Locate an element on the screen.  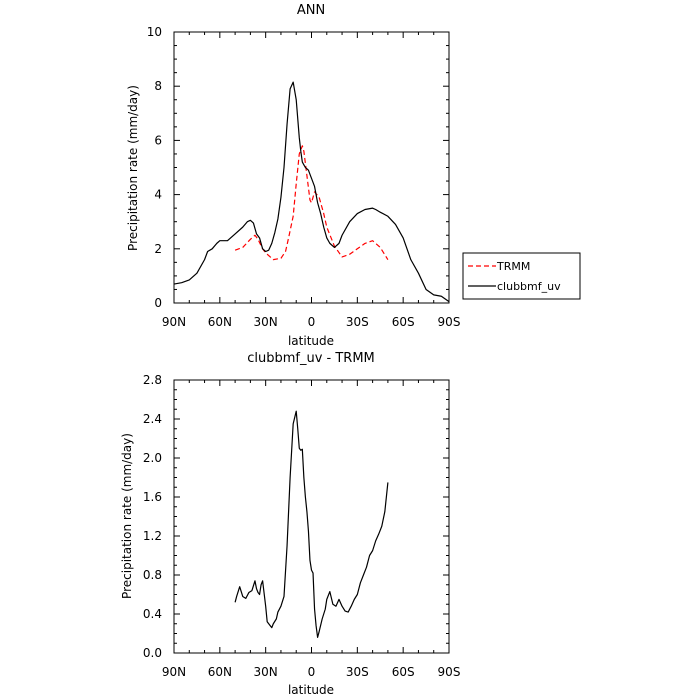
y-tick-label: 2.0 is located at coordinates (152, 458).